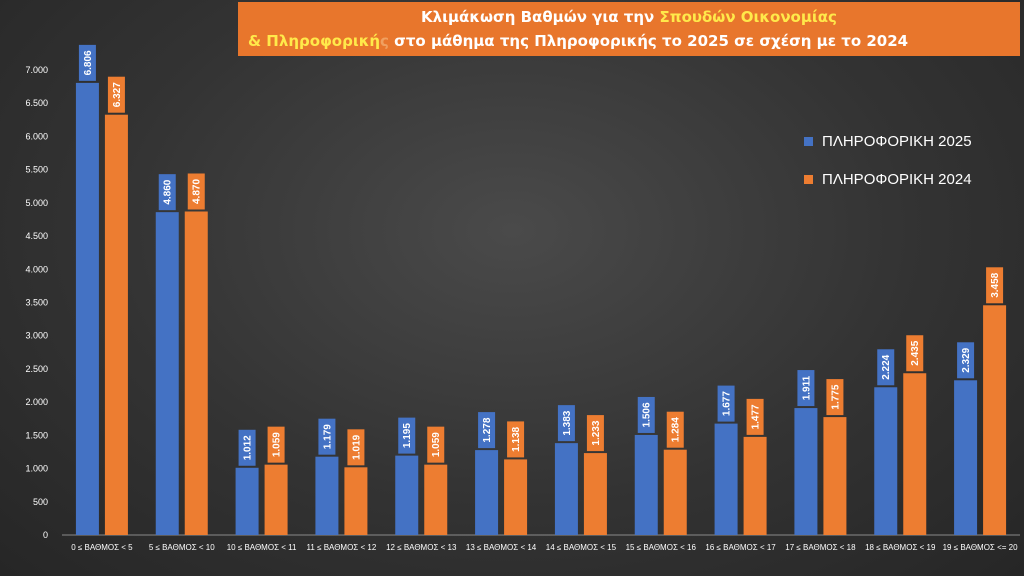 Image resolution: width=1024 pixels, height=576 pixels. I want to click on x-tick-label: 17 ≤ ΒΑΘΜΟΣ < 18, so click(820, 547).